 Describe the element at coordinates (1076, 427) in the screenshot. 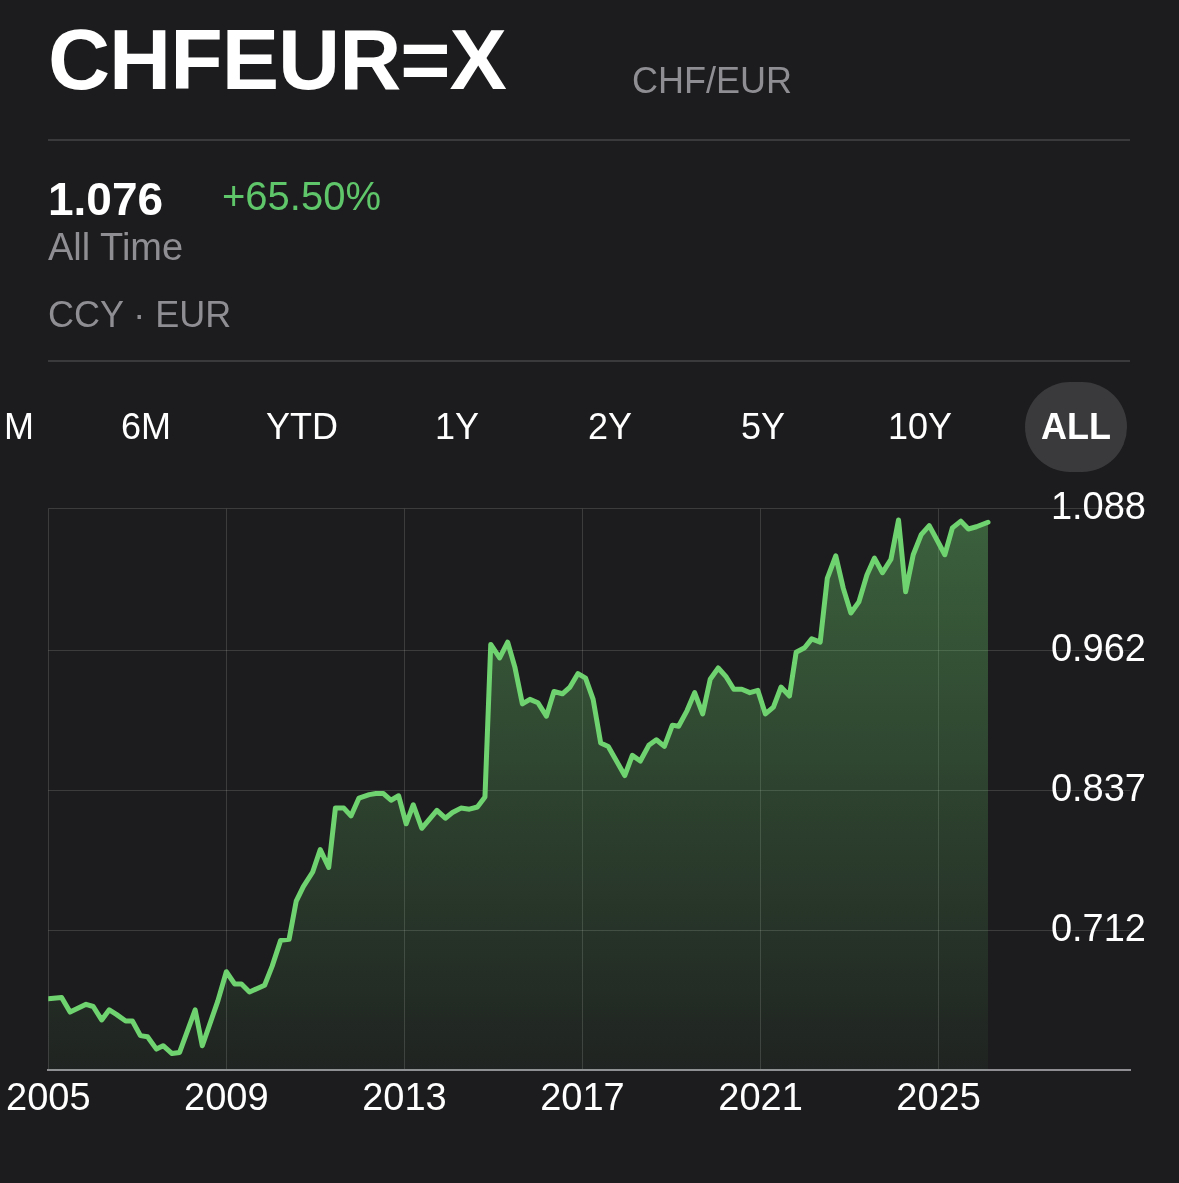

I see `text: ALL` at that location.